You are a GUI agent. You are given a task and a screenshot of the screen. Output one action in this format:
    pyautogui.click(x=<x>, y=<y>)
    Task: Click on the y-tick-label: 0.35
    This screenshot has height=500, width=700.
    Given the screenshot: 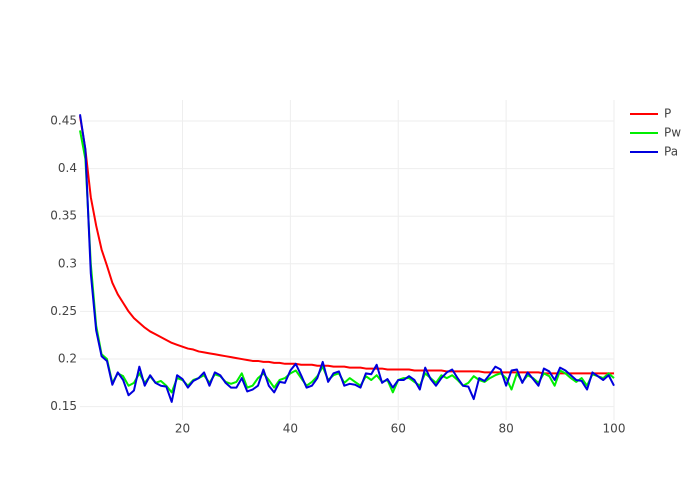 What is the action you would take?
    pyautogui.click(x=63, y=216)
    